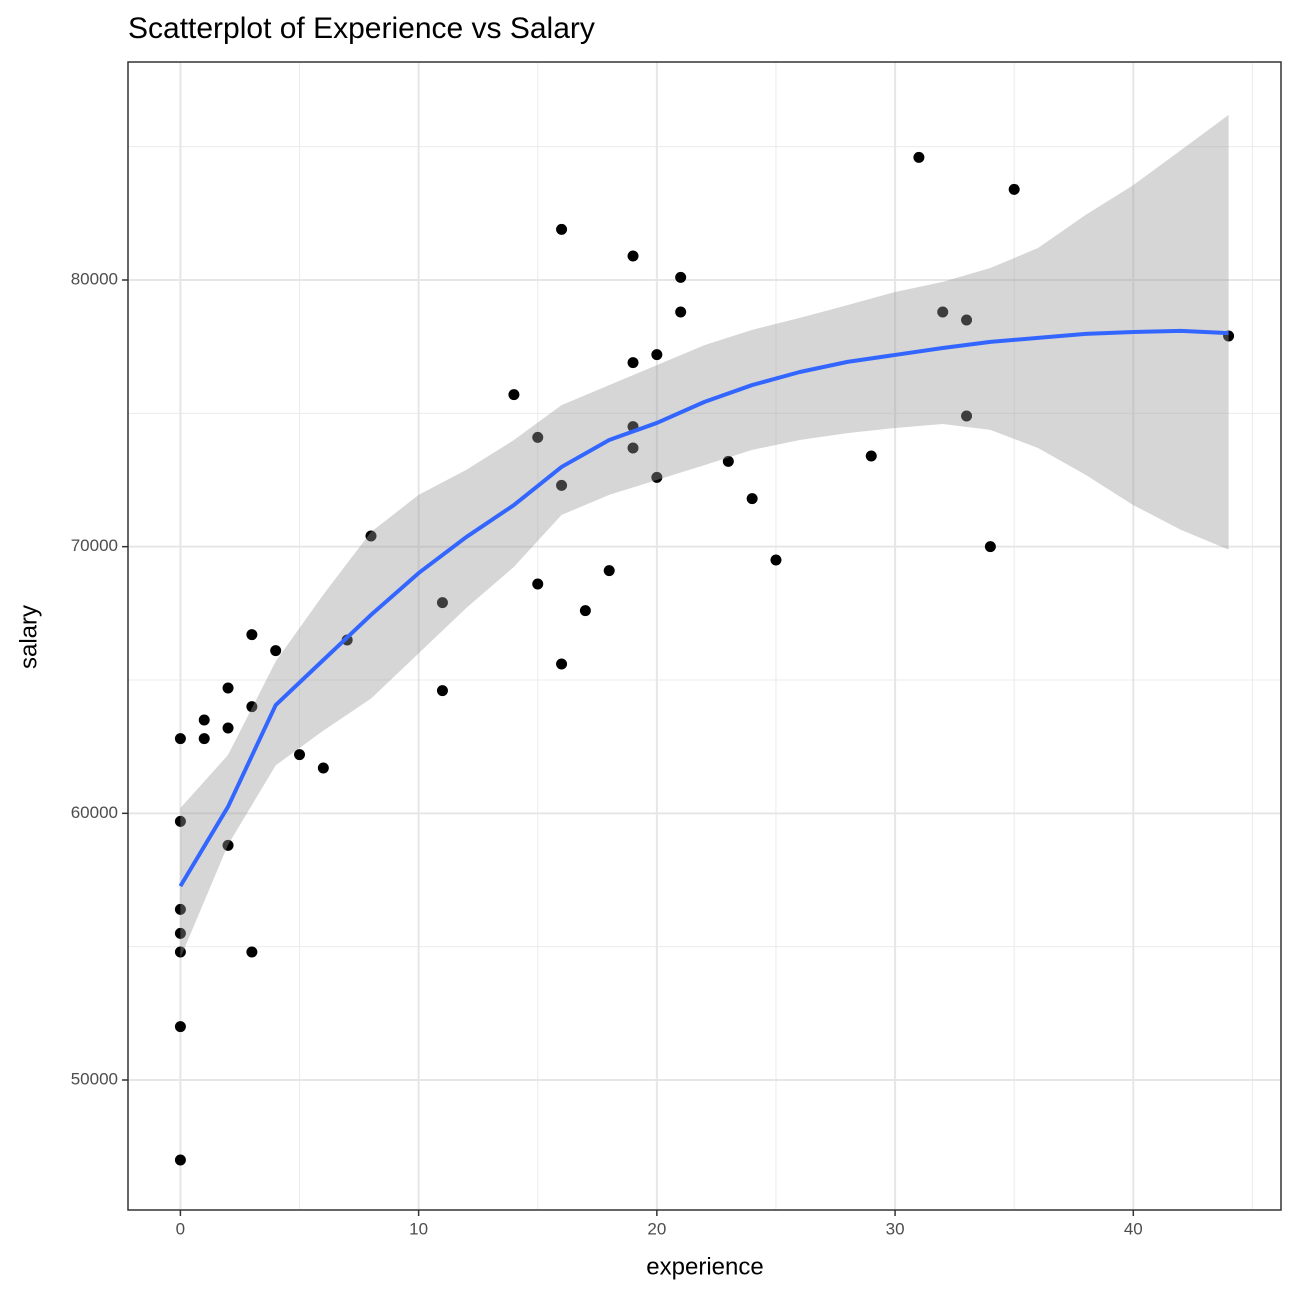 The image size is (1296, 1296). What do you see at coordinates (28, 637) in the screenshot?
I see `y-axis-label: salary` at bounding box center [28, 637].